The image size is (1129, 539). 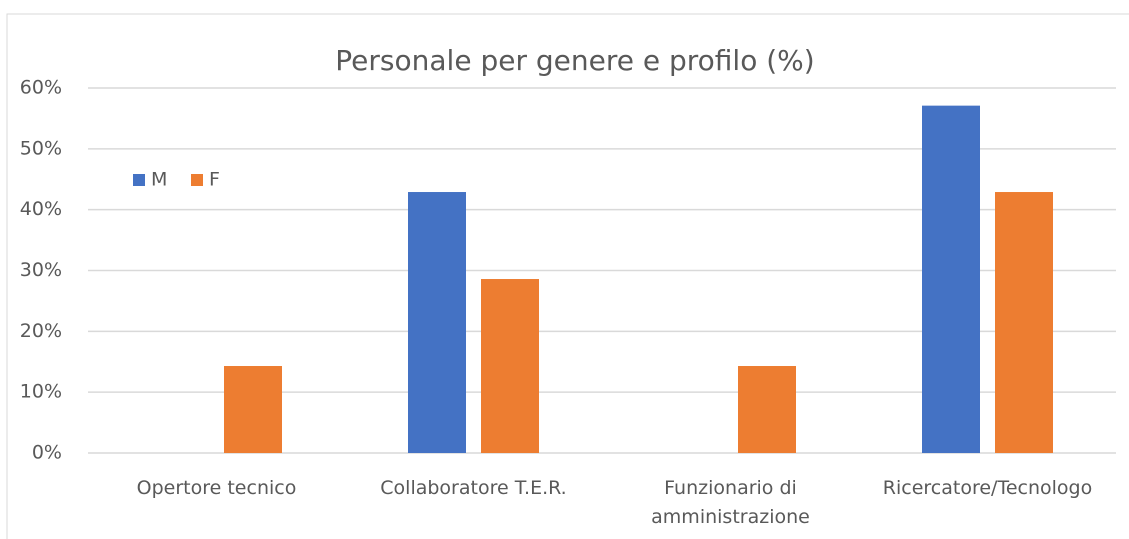 What do you see at coordinates (473, 488) in the screenshot?
I see `x-tick-label: Collaboratore T.E.R.` at bounding box center [473, 488].